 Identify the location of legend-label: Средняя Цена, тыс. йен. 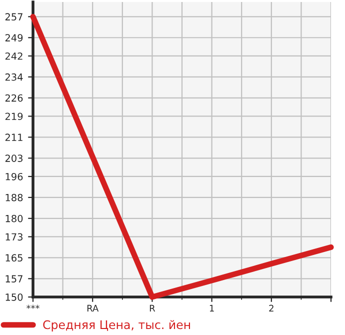
(116, 326).